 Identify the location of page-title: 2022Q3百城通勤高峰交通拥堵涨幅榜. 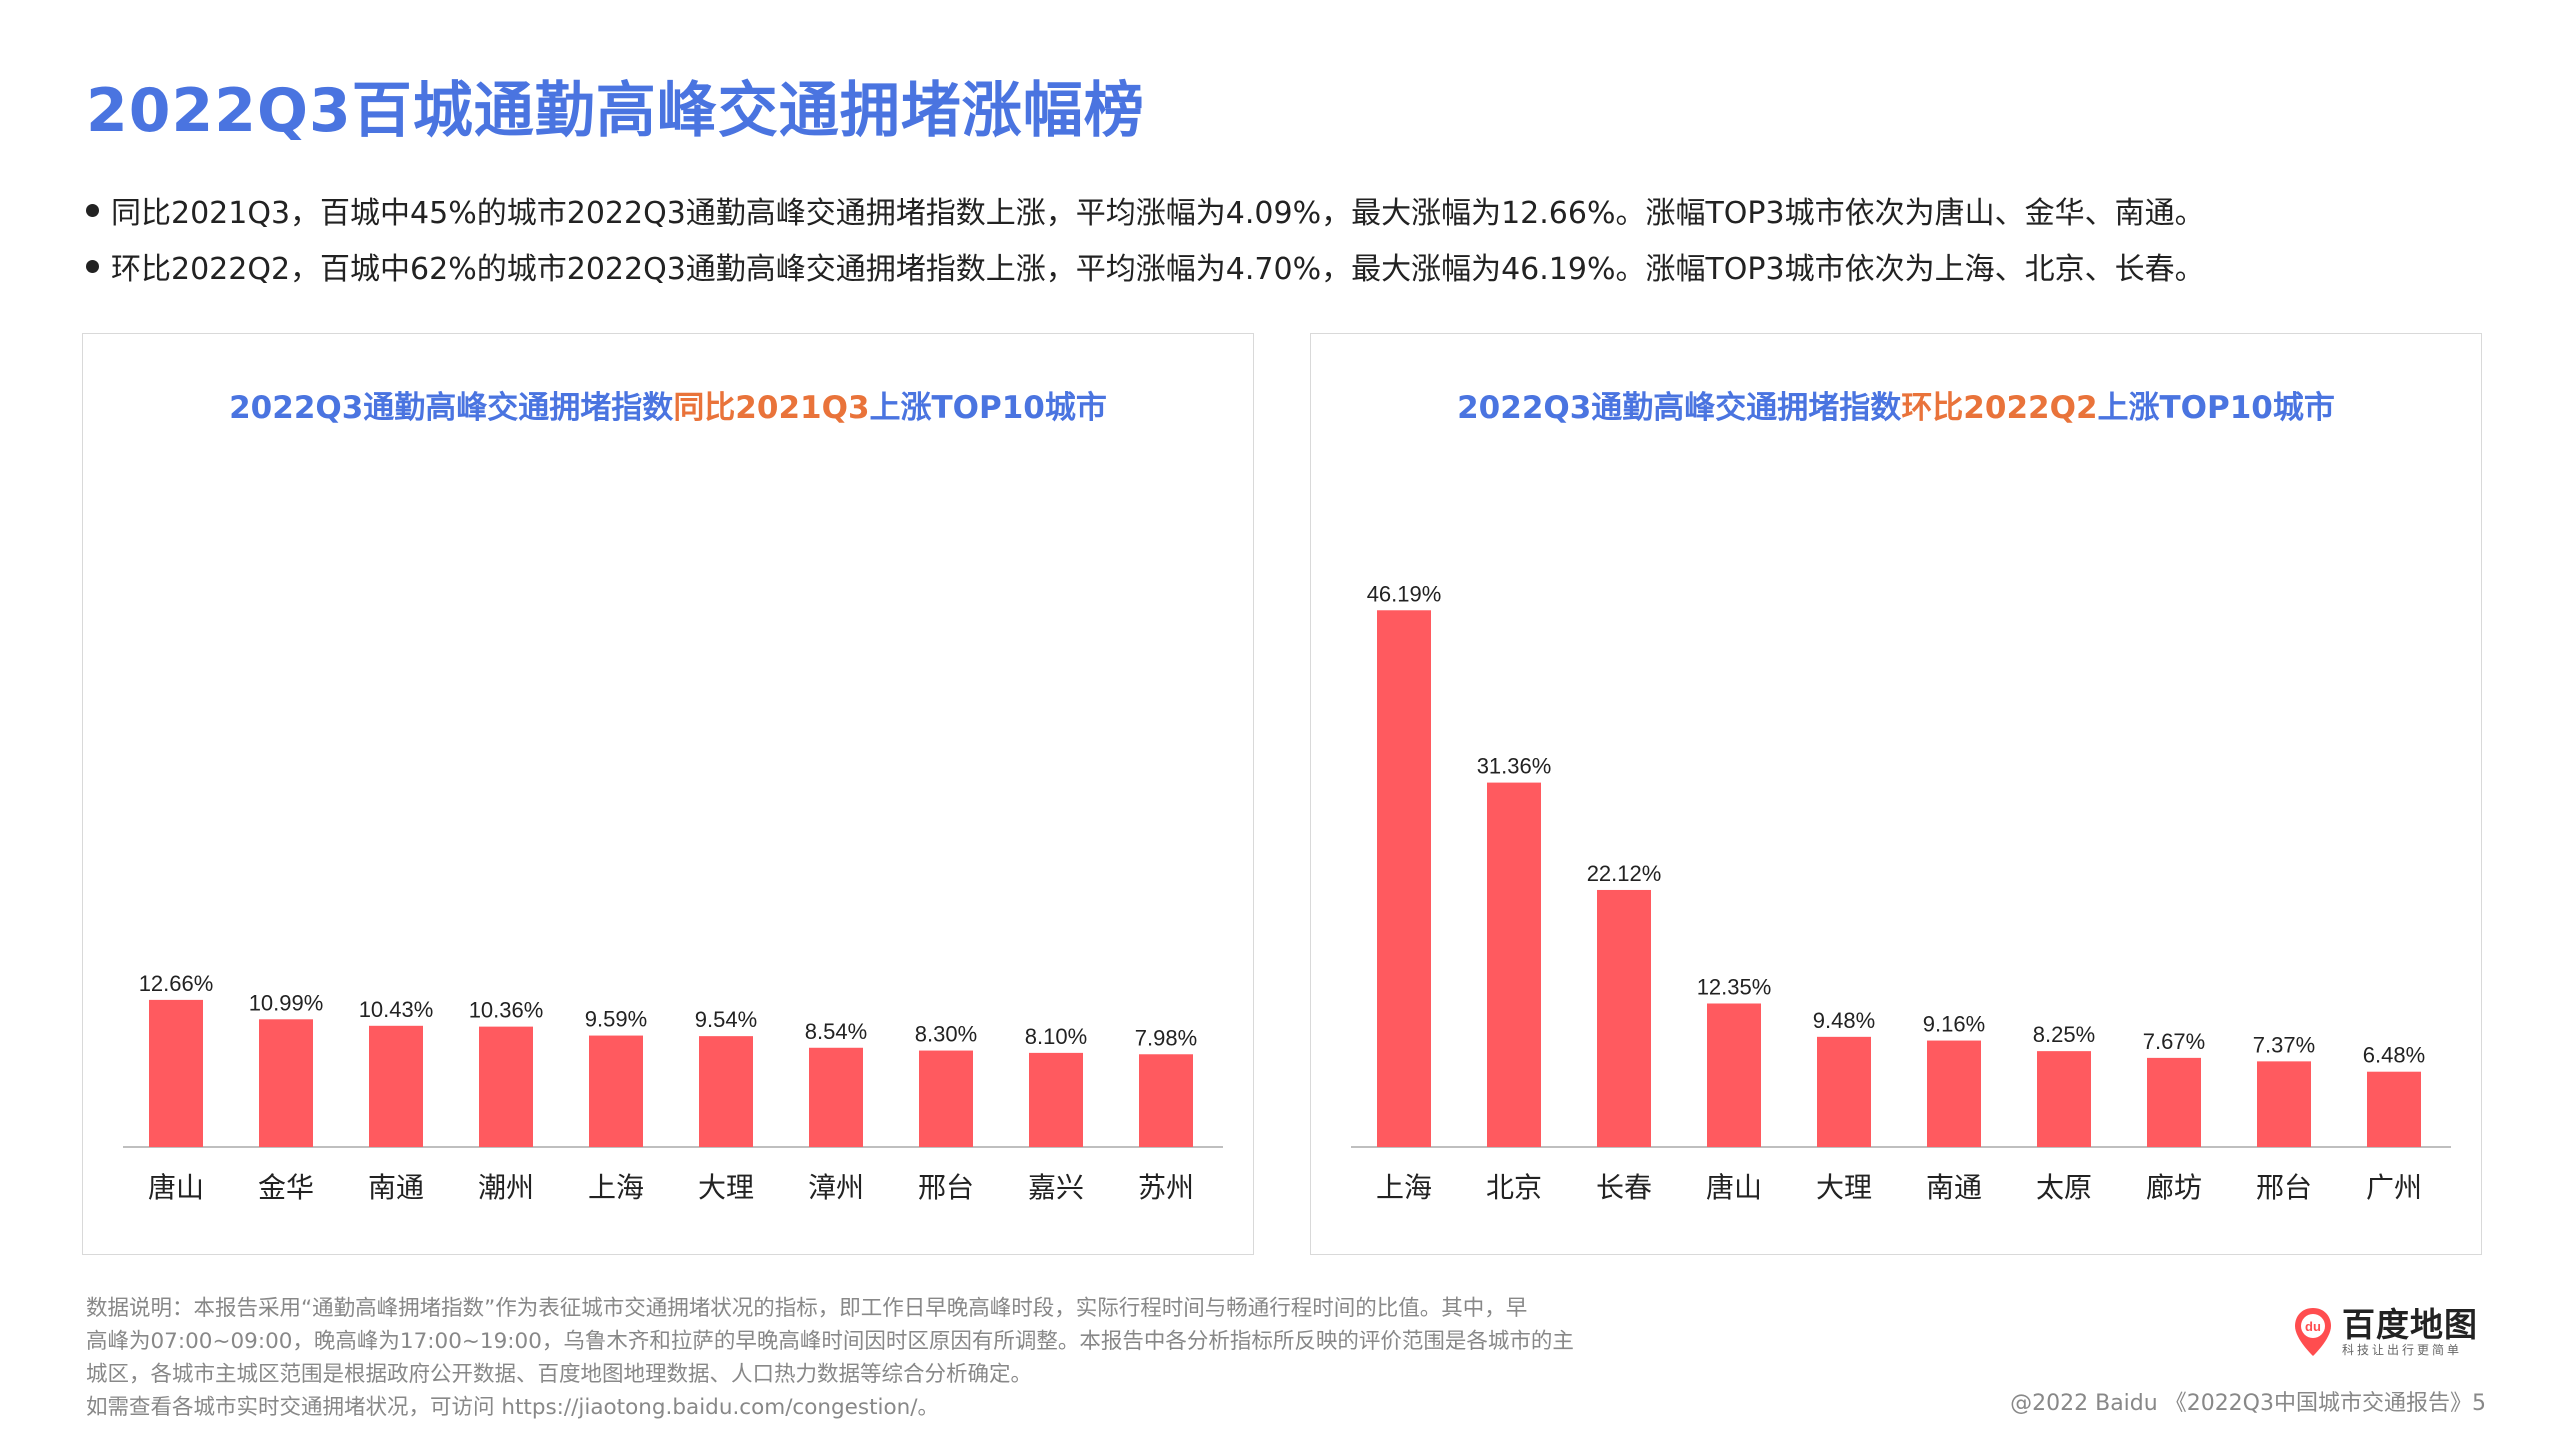
(615, 111).